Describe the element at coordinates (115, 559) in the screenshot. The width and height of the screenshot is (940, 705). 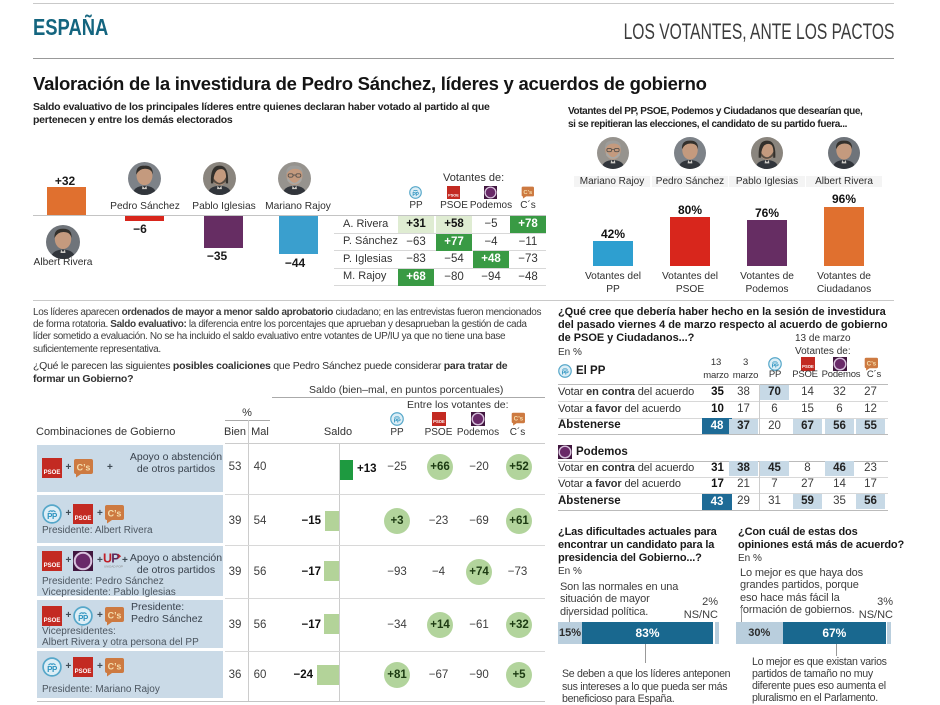
I see `svg-text: P` at that location.